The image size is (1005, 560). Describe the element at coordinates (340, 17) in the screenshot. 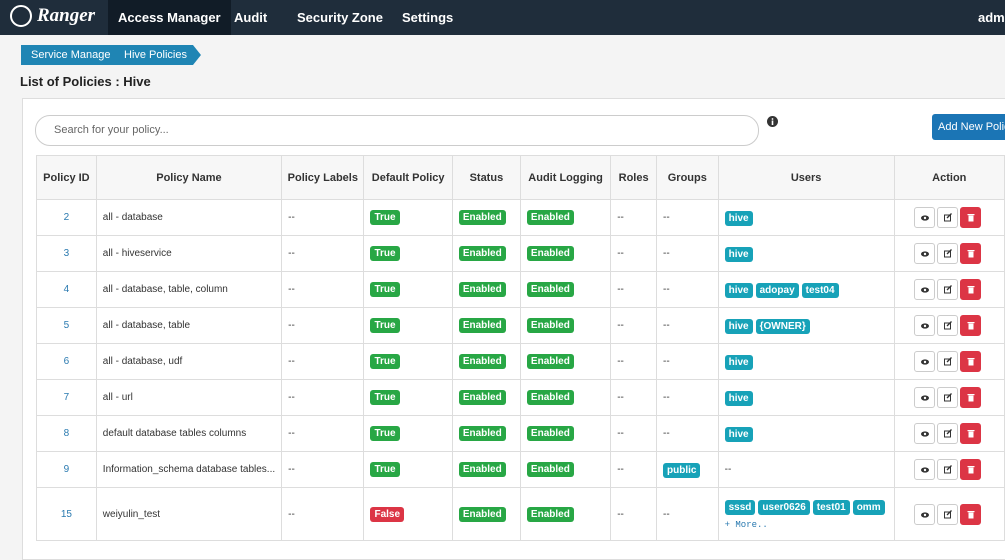

I see `nav-item: Security Zone` at that location.